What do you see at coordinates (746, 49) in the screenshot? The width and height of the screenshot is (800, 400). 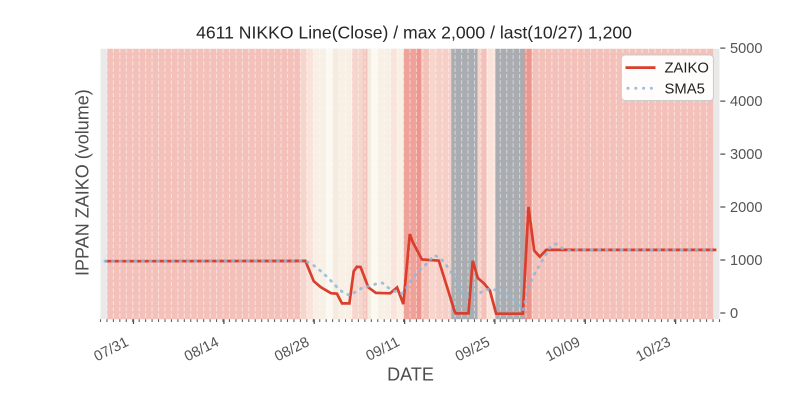 I see `svg-text: 5000` at bounding box center [746, 49].